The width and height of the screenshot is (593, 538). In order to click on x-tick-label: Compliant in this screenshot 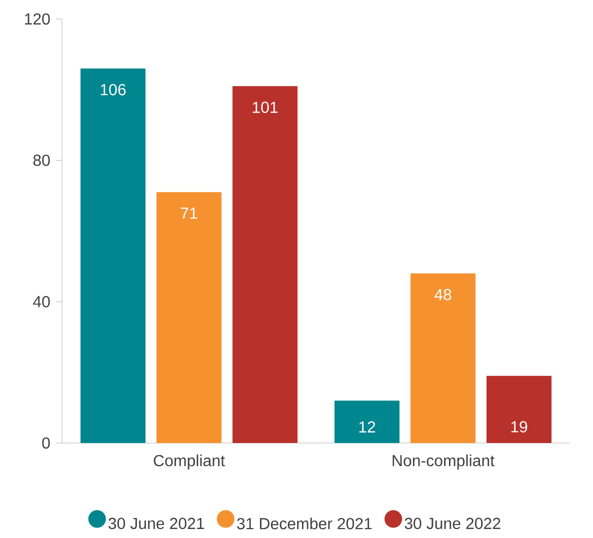, I will do `click(189, 462)`.